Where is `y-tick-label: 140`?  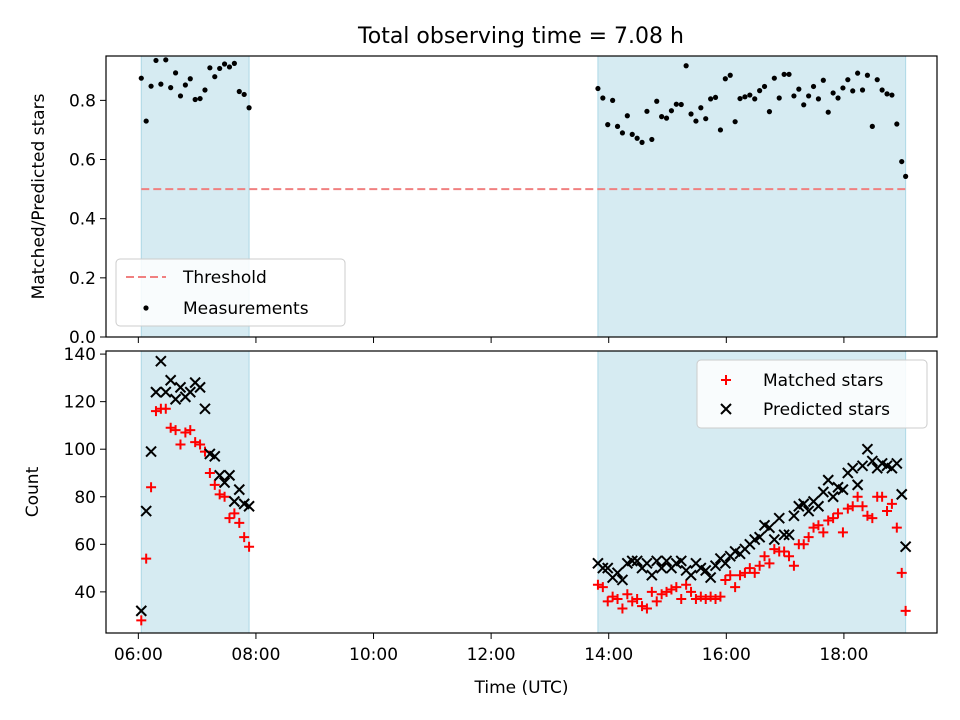 y-tick-label: 140 is located at coordinates (80, 355).